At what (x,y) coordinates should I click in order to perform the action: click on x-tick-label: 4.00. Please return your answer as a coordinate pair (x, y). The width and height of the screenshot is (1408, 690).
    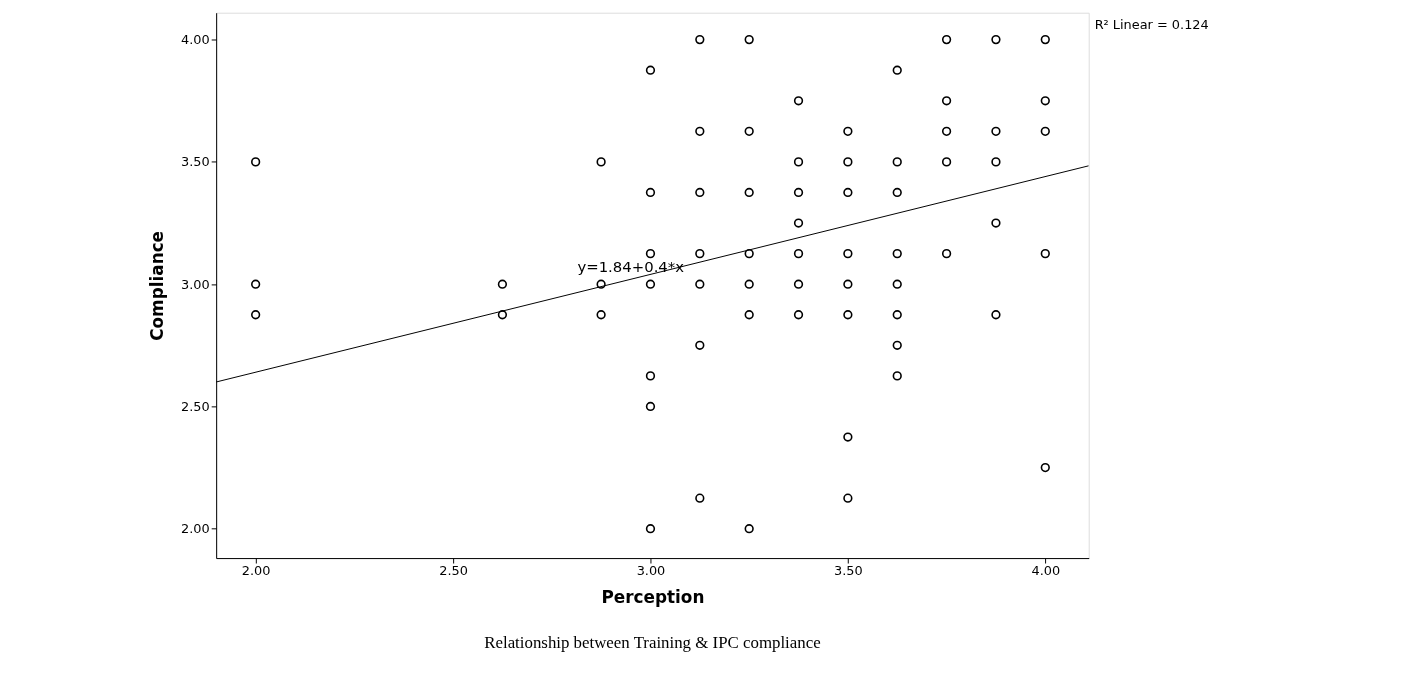
    Looking at the image, I should click on (1046, 571).